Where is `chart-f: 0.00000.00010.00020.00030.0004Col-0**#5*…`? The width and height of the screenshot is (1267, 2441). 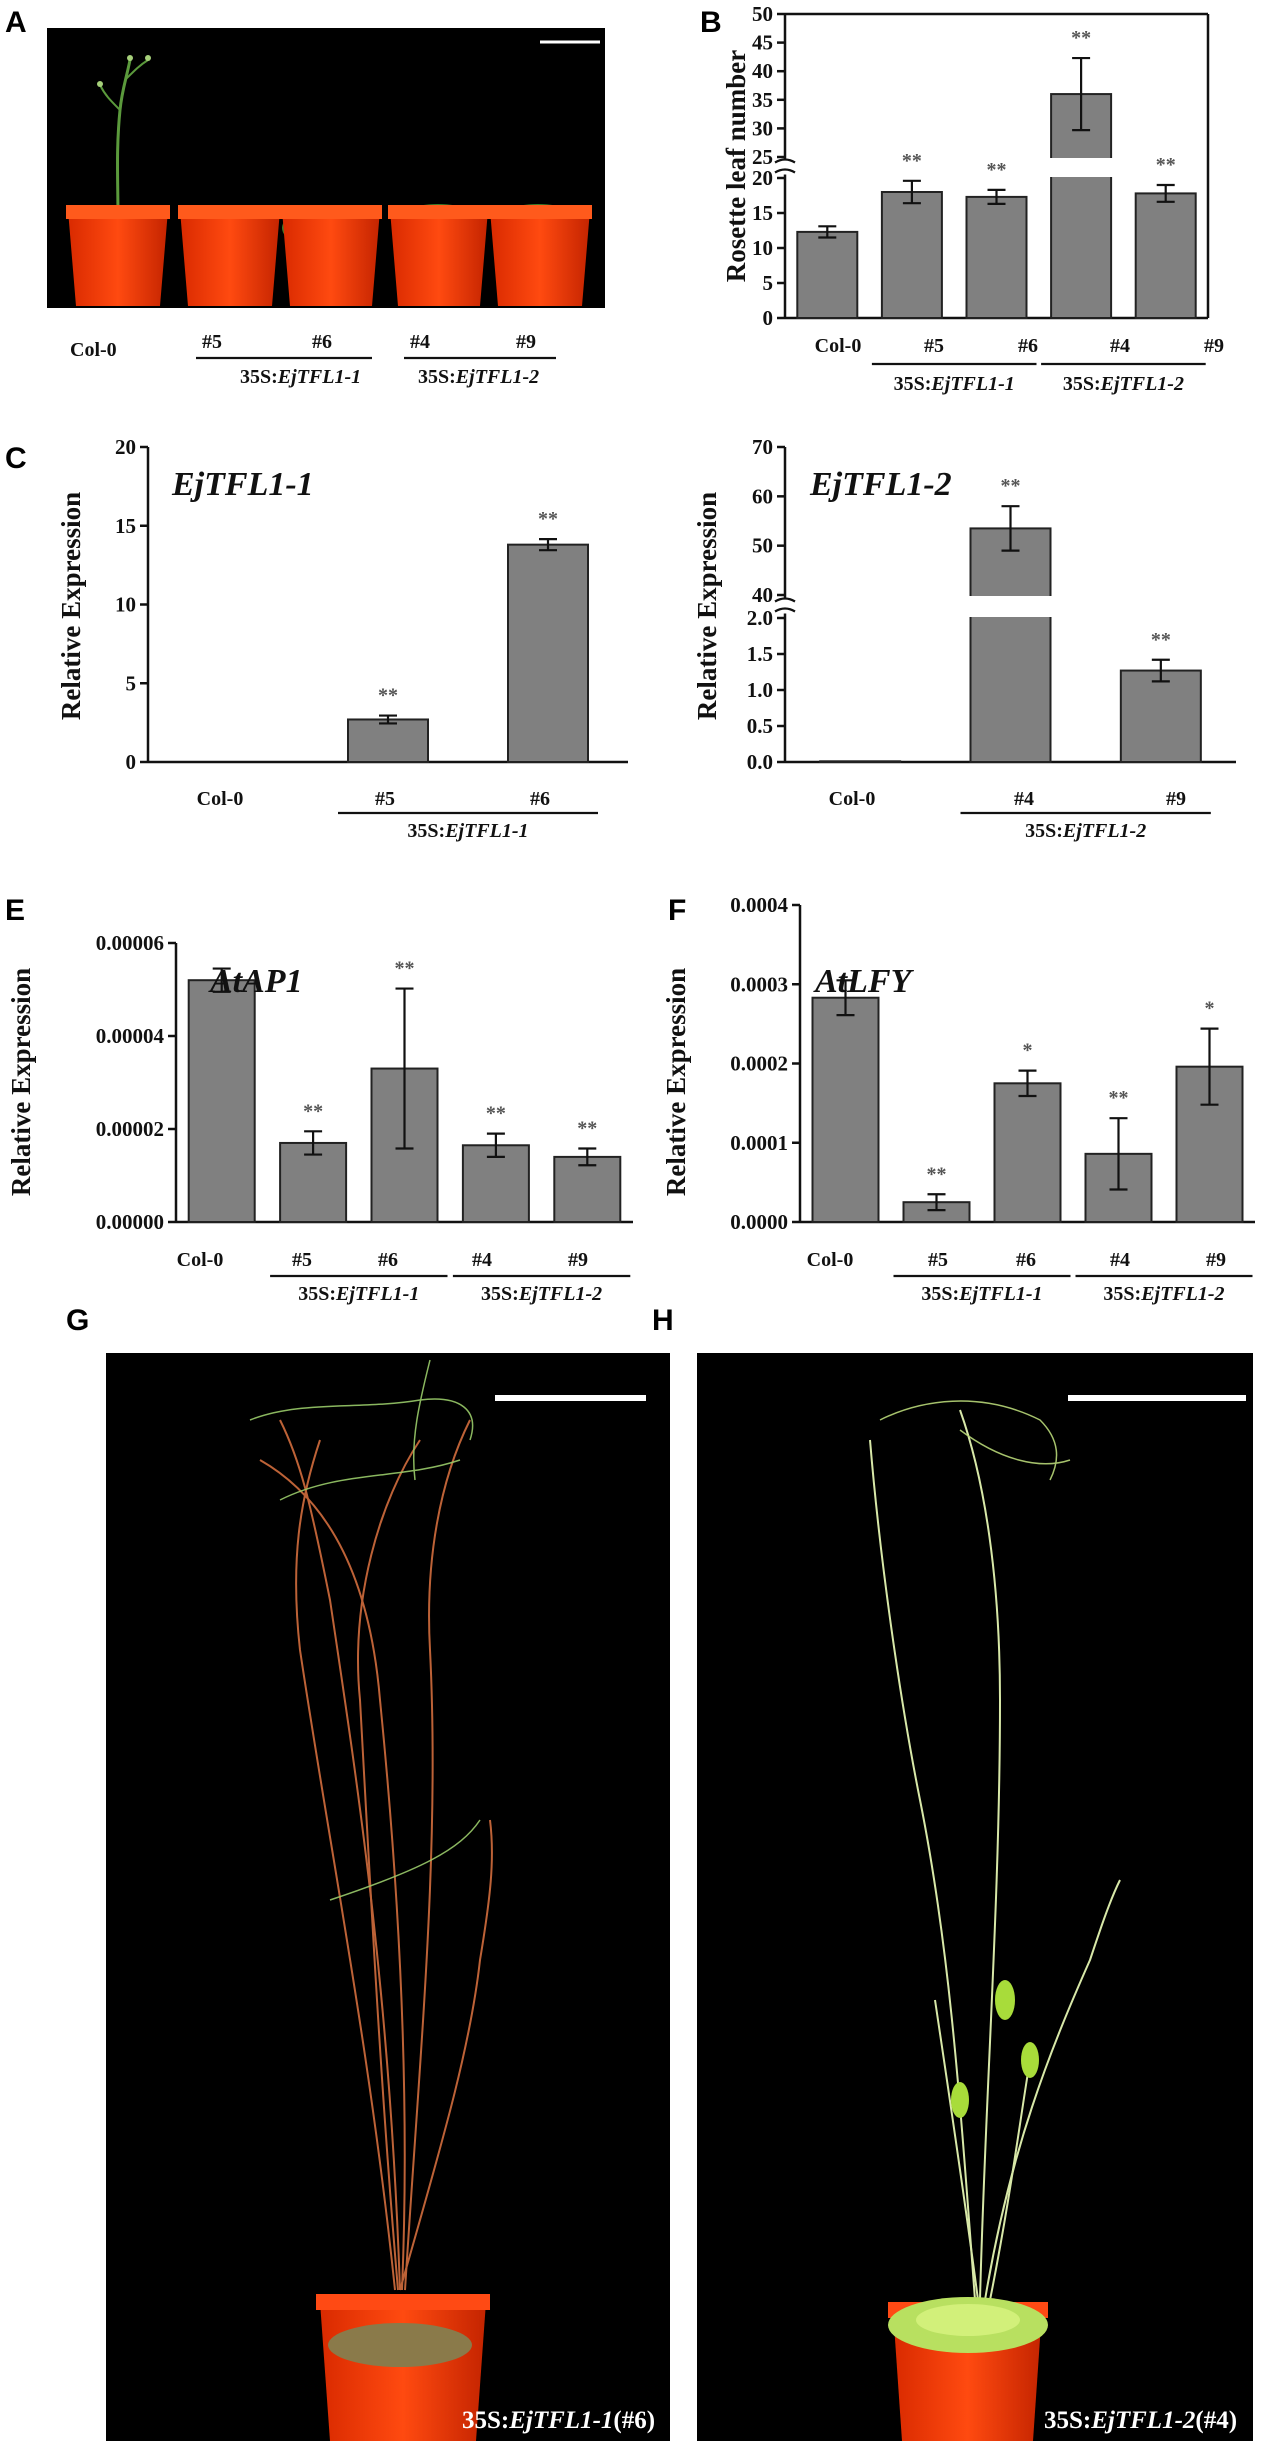 chart-f: 0.00000.00010.00020.00030.0004Col-0**#5*… is located at coordinates (958, 1099).